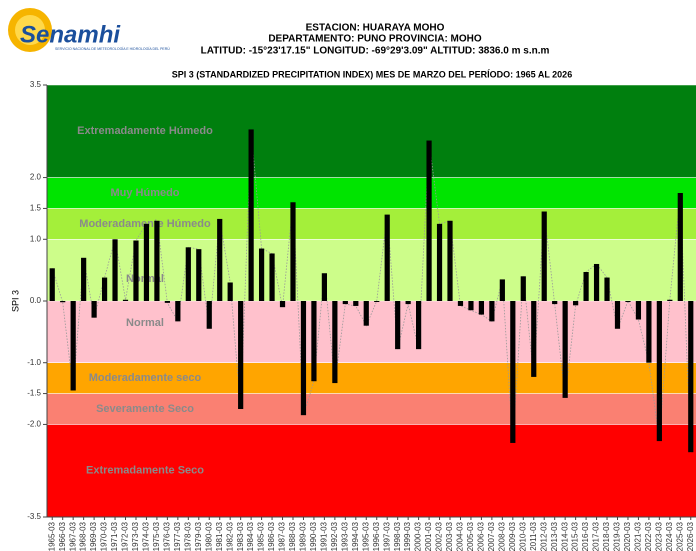 This screenshot has height=551, width=696. What do you see at coordinates (146, 536) in the screenshot?
I see `x-tick-label: 1974-03` at bounding box center [146, 536].